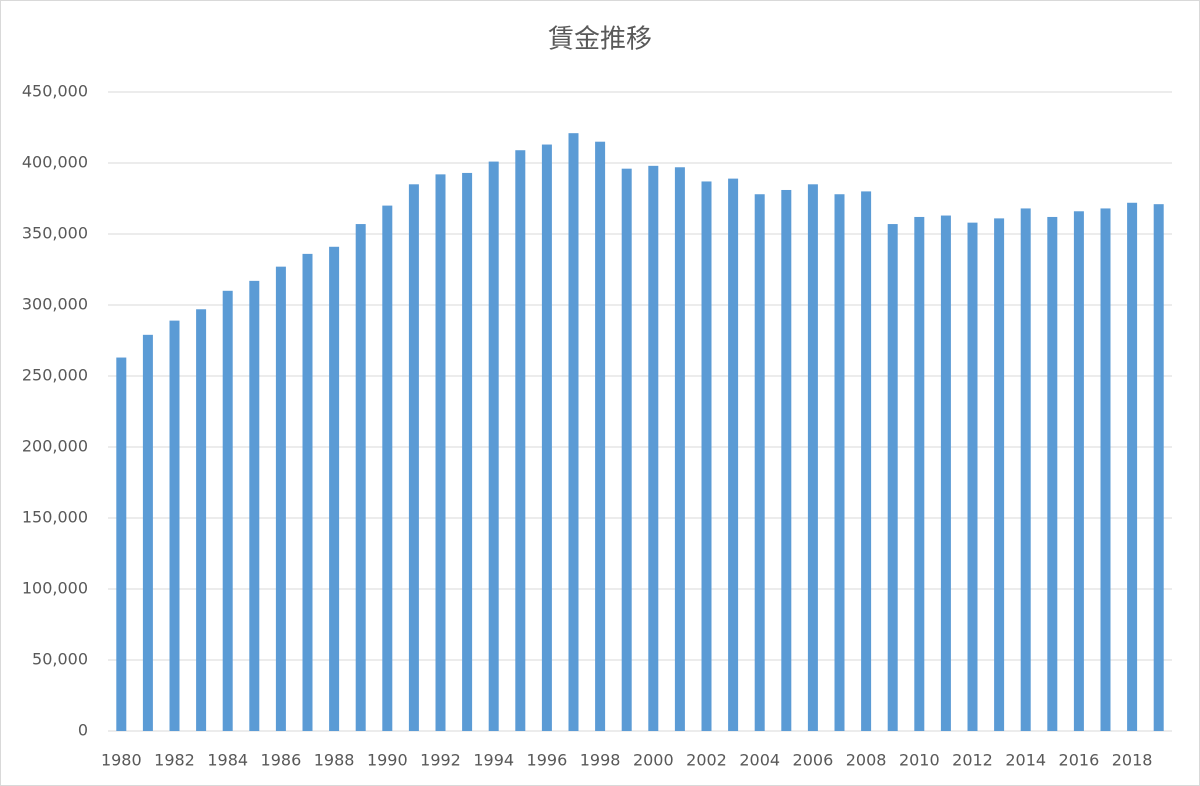  I want to click on chart-title: 賃金推移, so click(600, 40).